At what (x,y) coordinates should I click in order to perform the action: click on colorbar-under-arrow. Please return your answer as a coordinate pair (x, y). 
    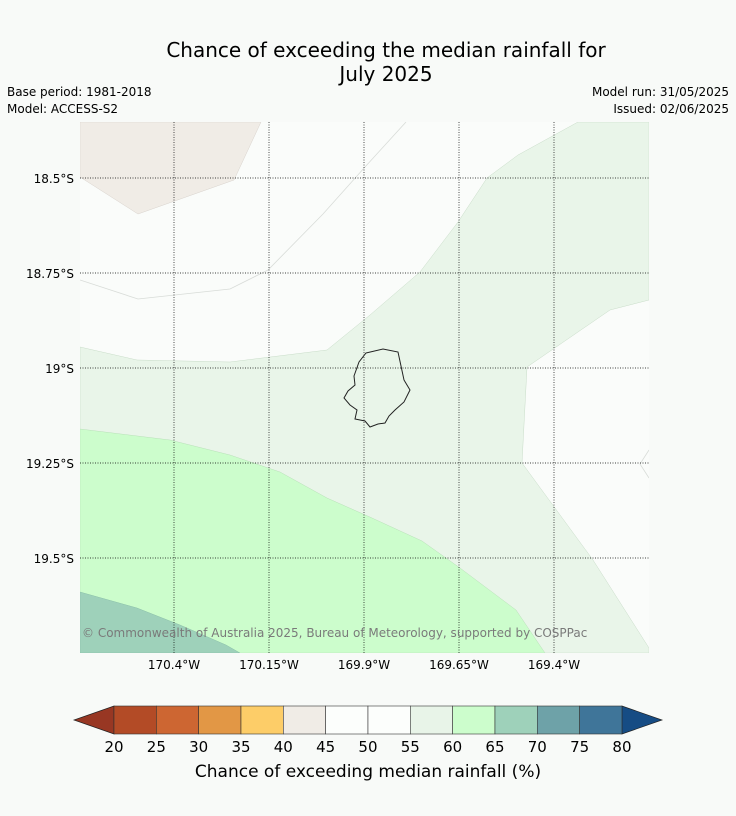
    Looking at the image, I should click on (93, 720).